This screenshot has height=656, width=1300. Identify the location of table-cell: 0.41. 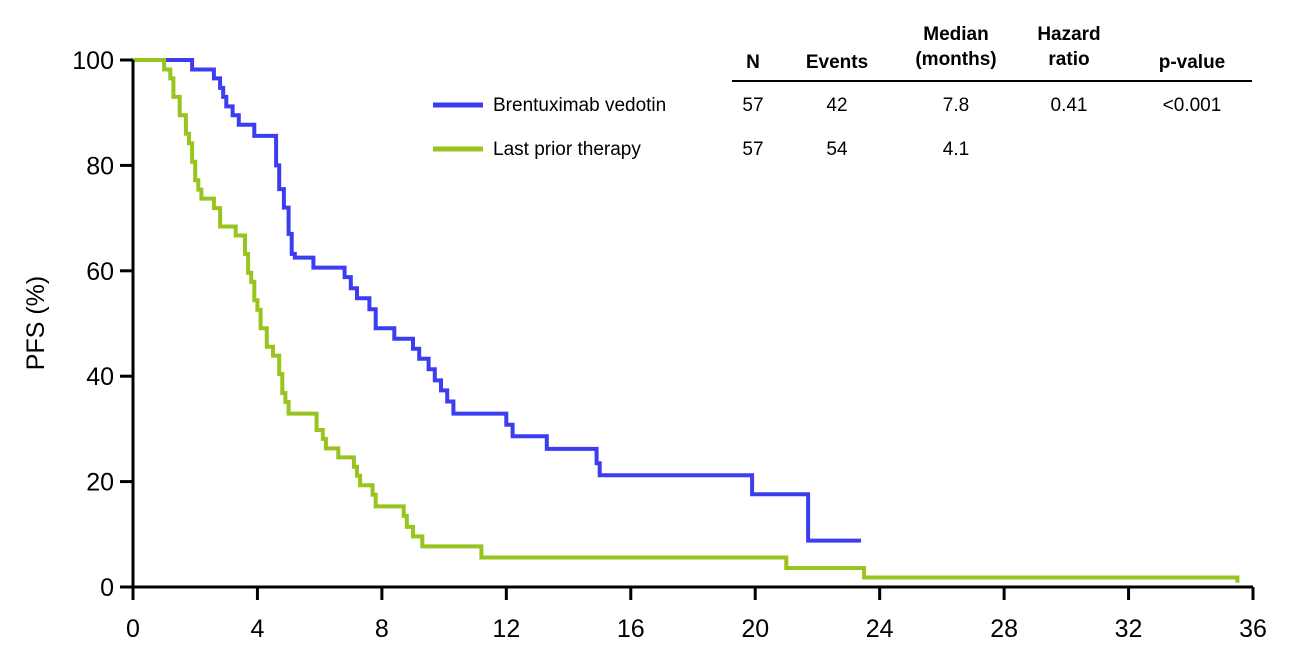
(1069, 105).